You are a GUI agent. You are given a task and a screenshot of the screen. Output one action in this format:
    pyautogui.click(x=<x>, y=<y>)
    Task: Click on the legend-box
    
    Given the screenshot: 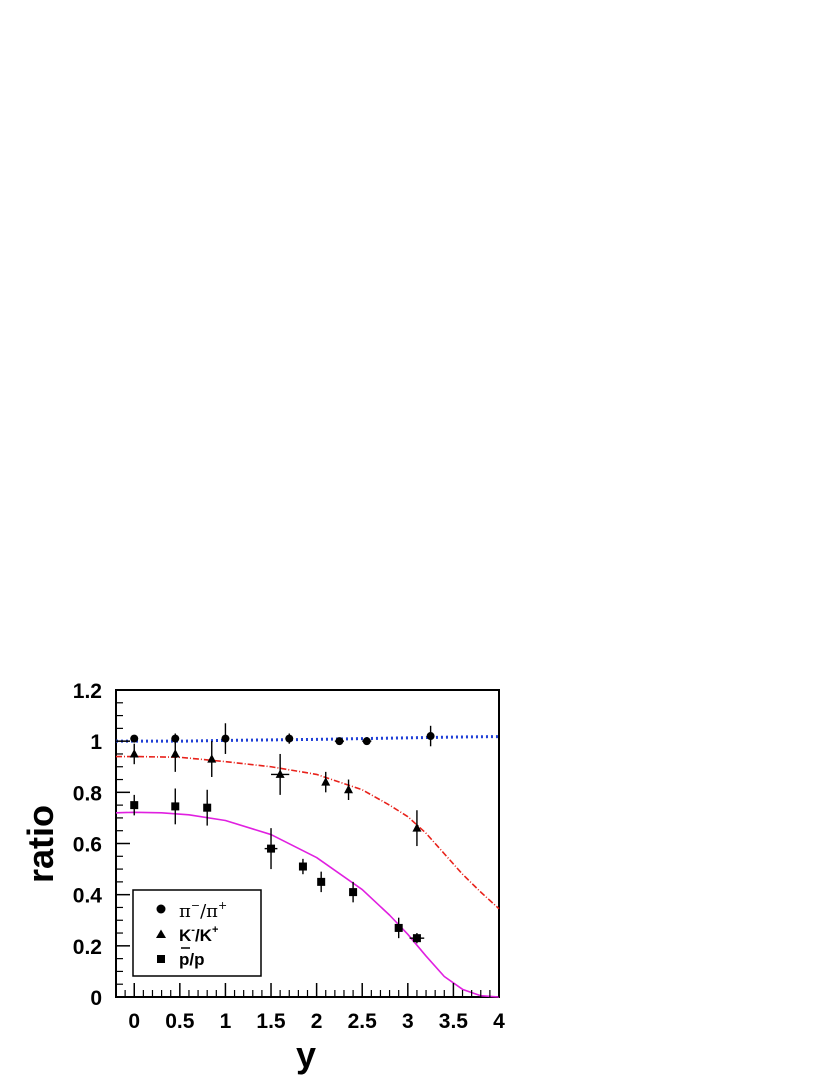 What is the action you would take?
    pyautogui.click(x=197, y=933)
    